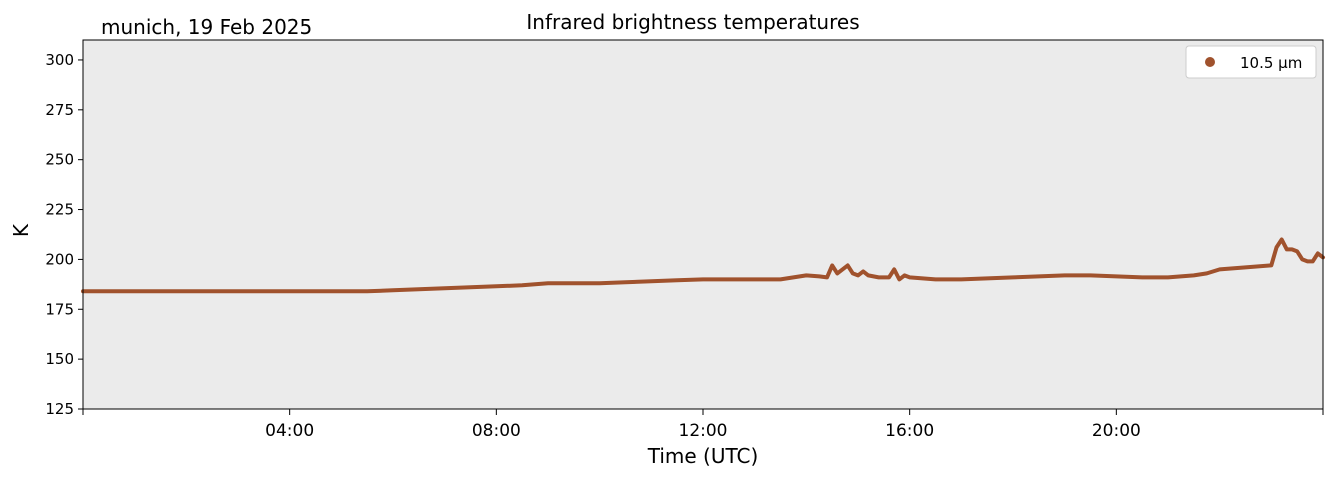 This screenshot has height=478, width=1335. I want to click on legend-box, so click(1251, 62).